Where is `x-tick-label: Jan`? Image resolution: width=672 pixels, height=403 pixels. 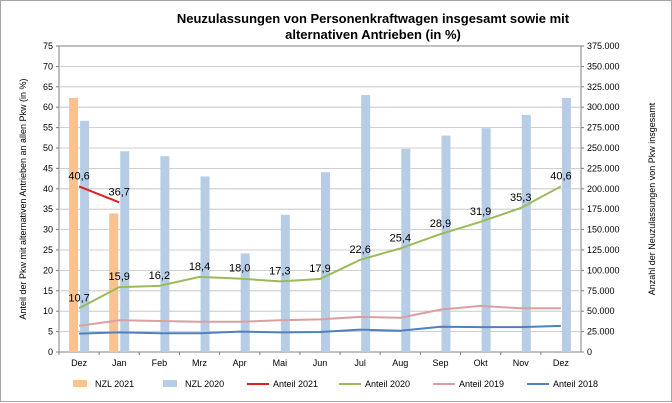 x-tick-label: Jan is located at coordinates (119, 363).